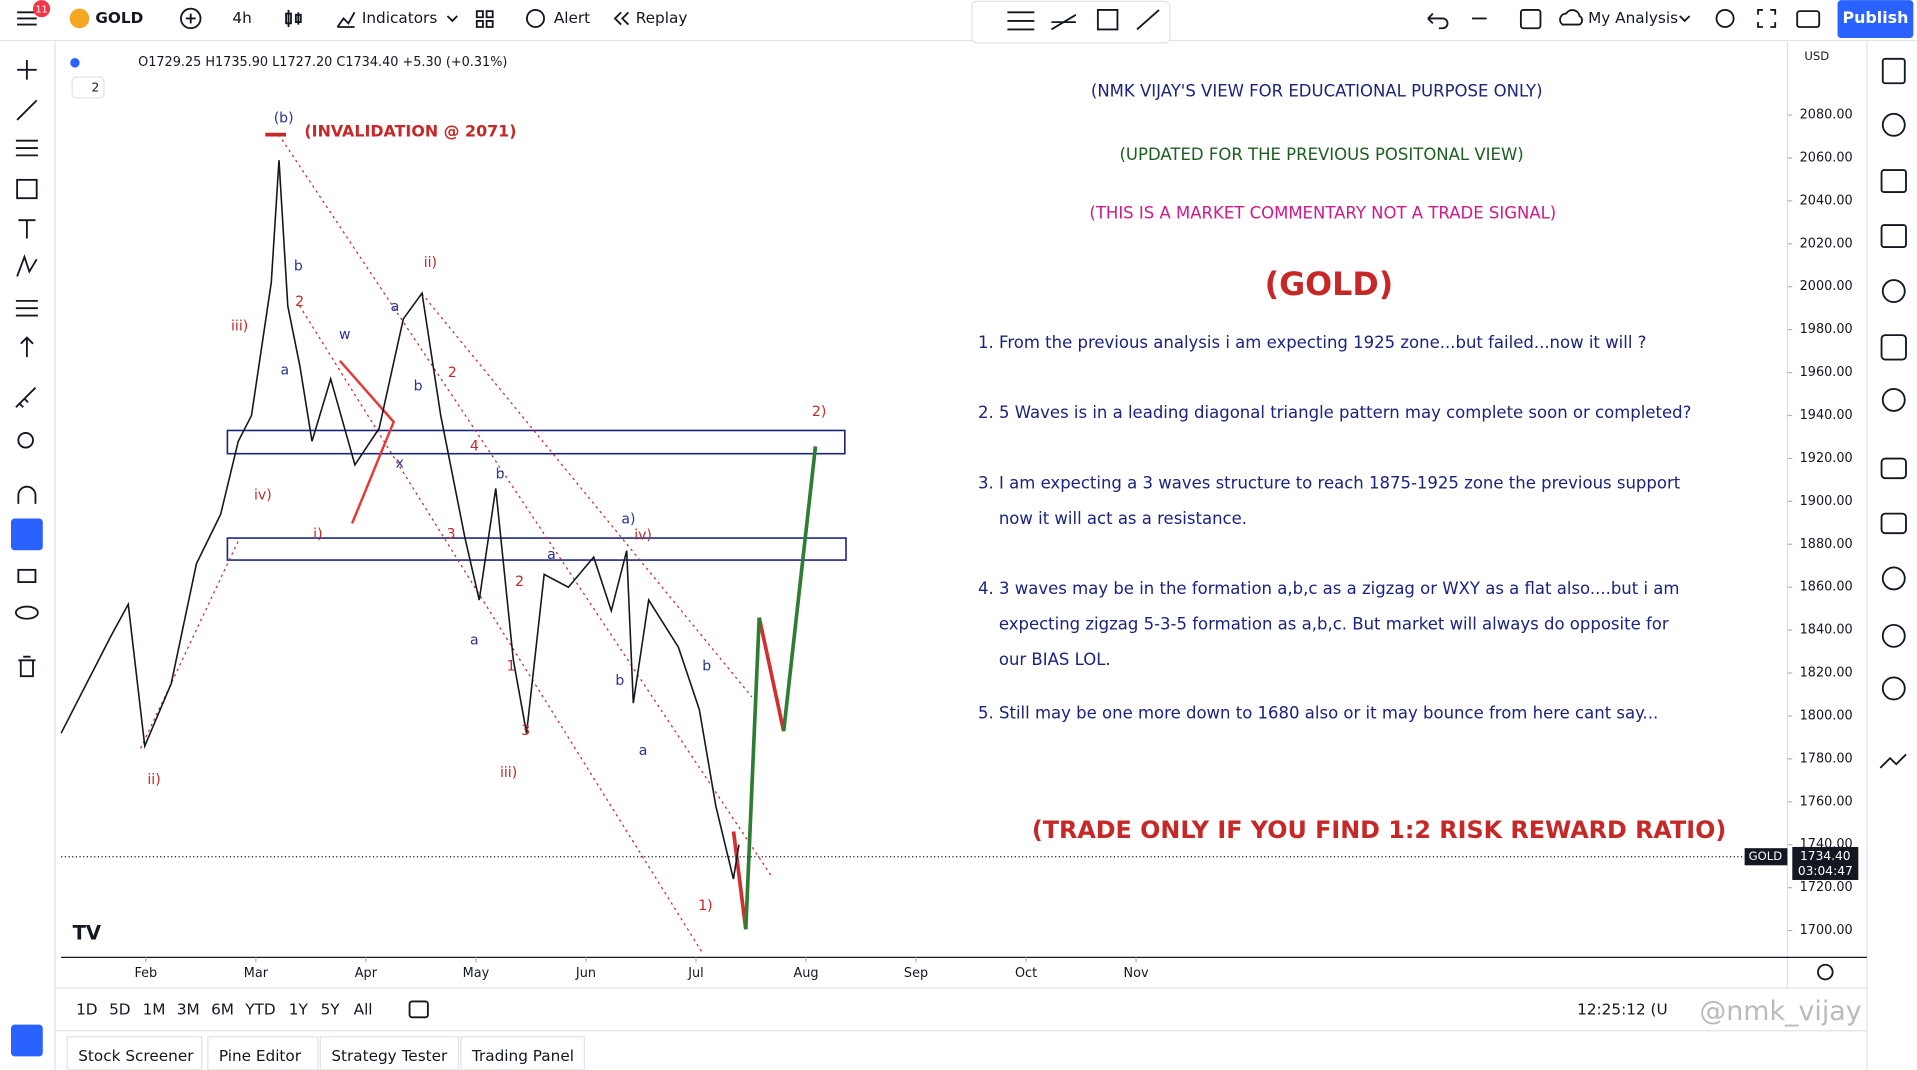 This screenshot has height=1070, width=1917. Describe the element at coordinates (1893, 399) in the screenshot. I see `ideas-icon` at that location.